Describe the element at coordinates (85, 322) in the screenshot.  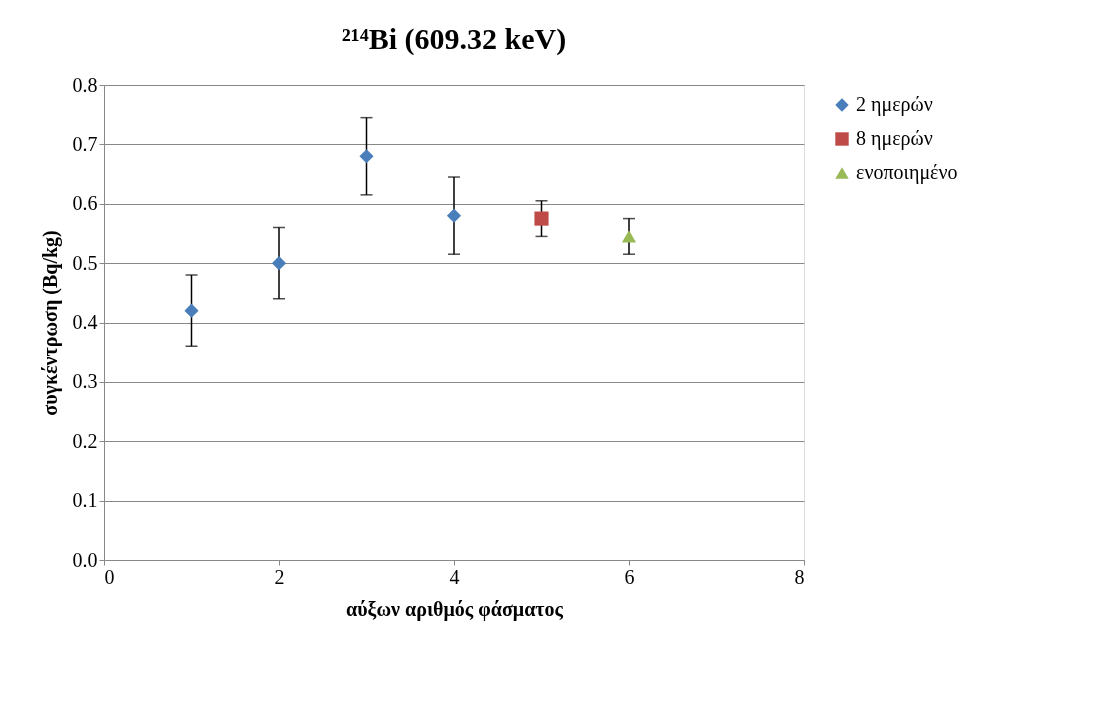
I see `y-tick-label: 0.4` at that location.